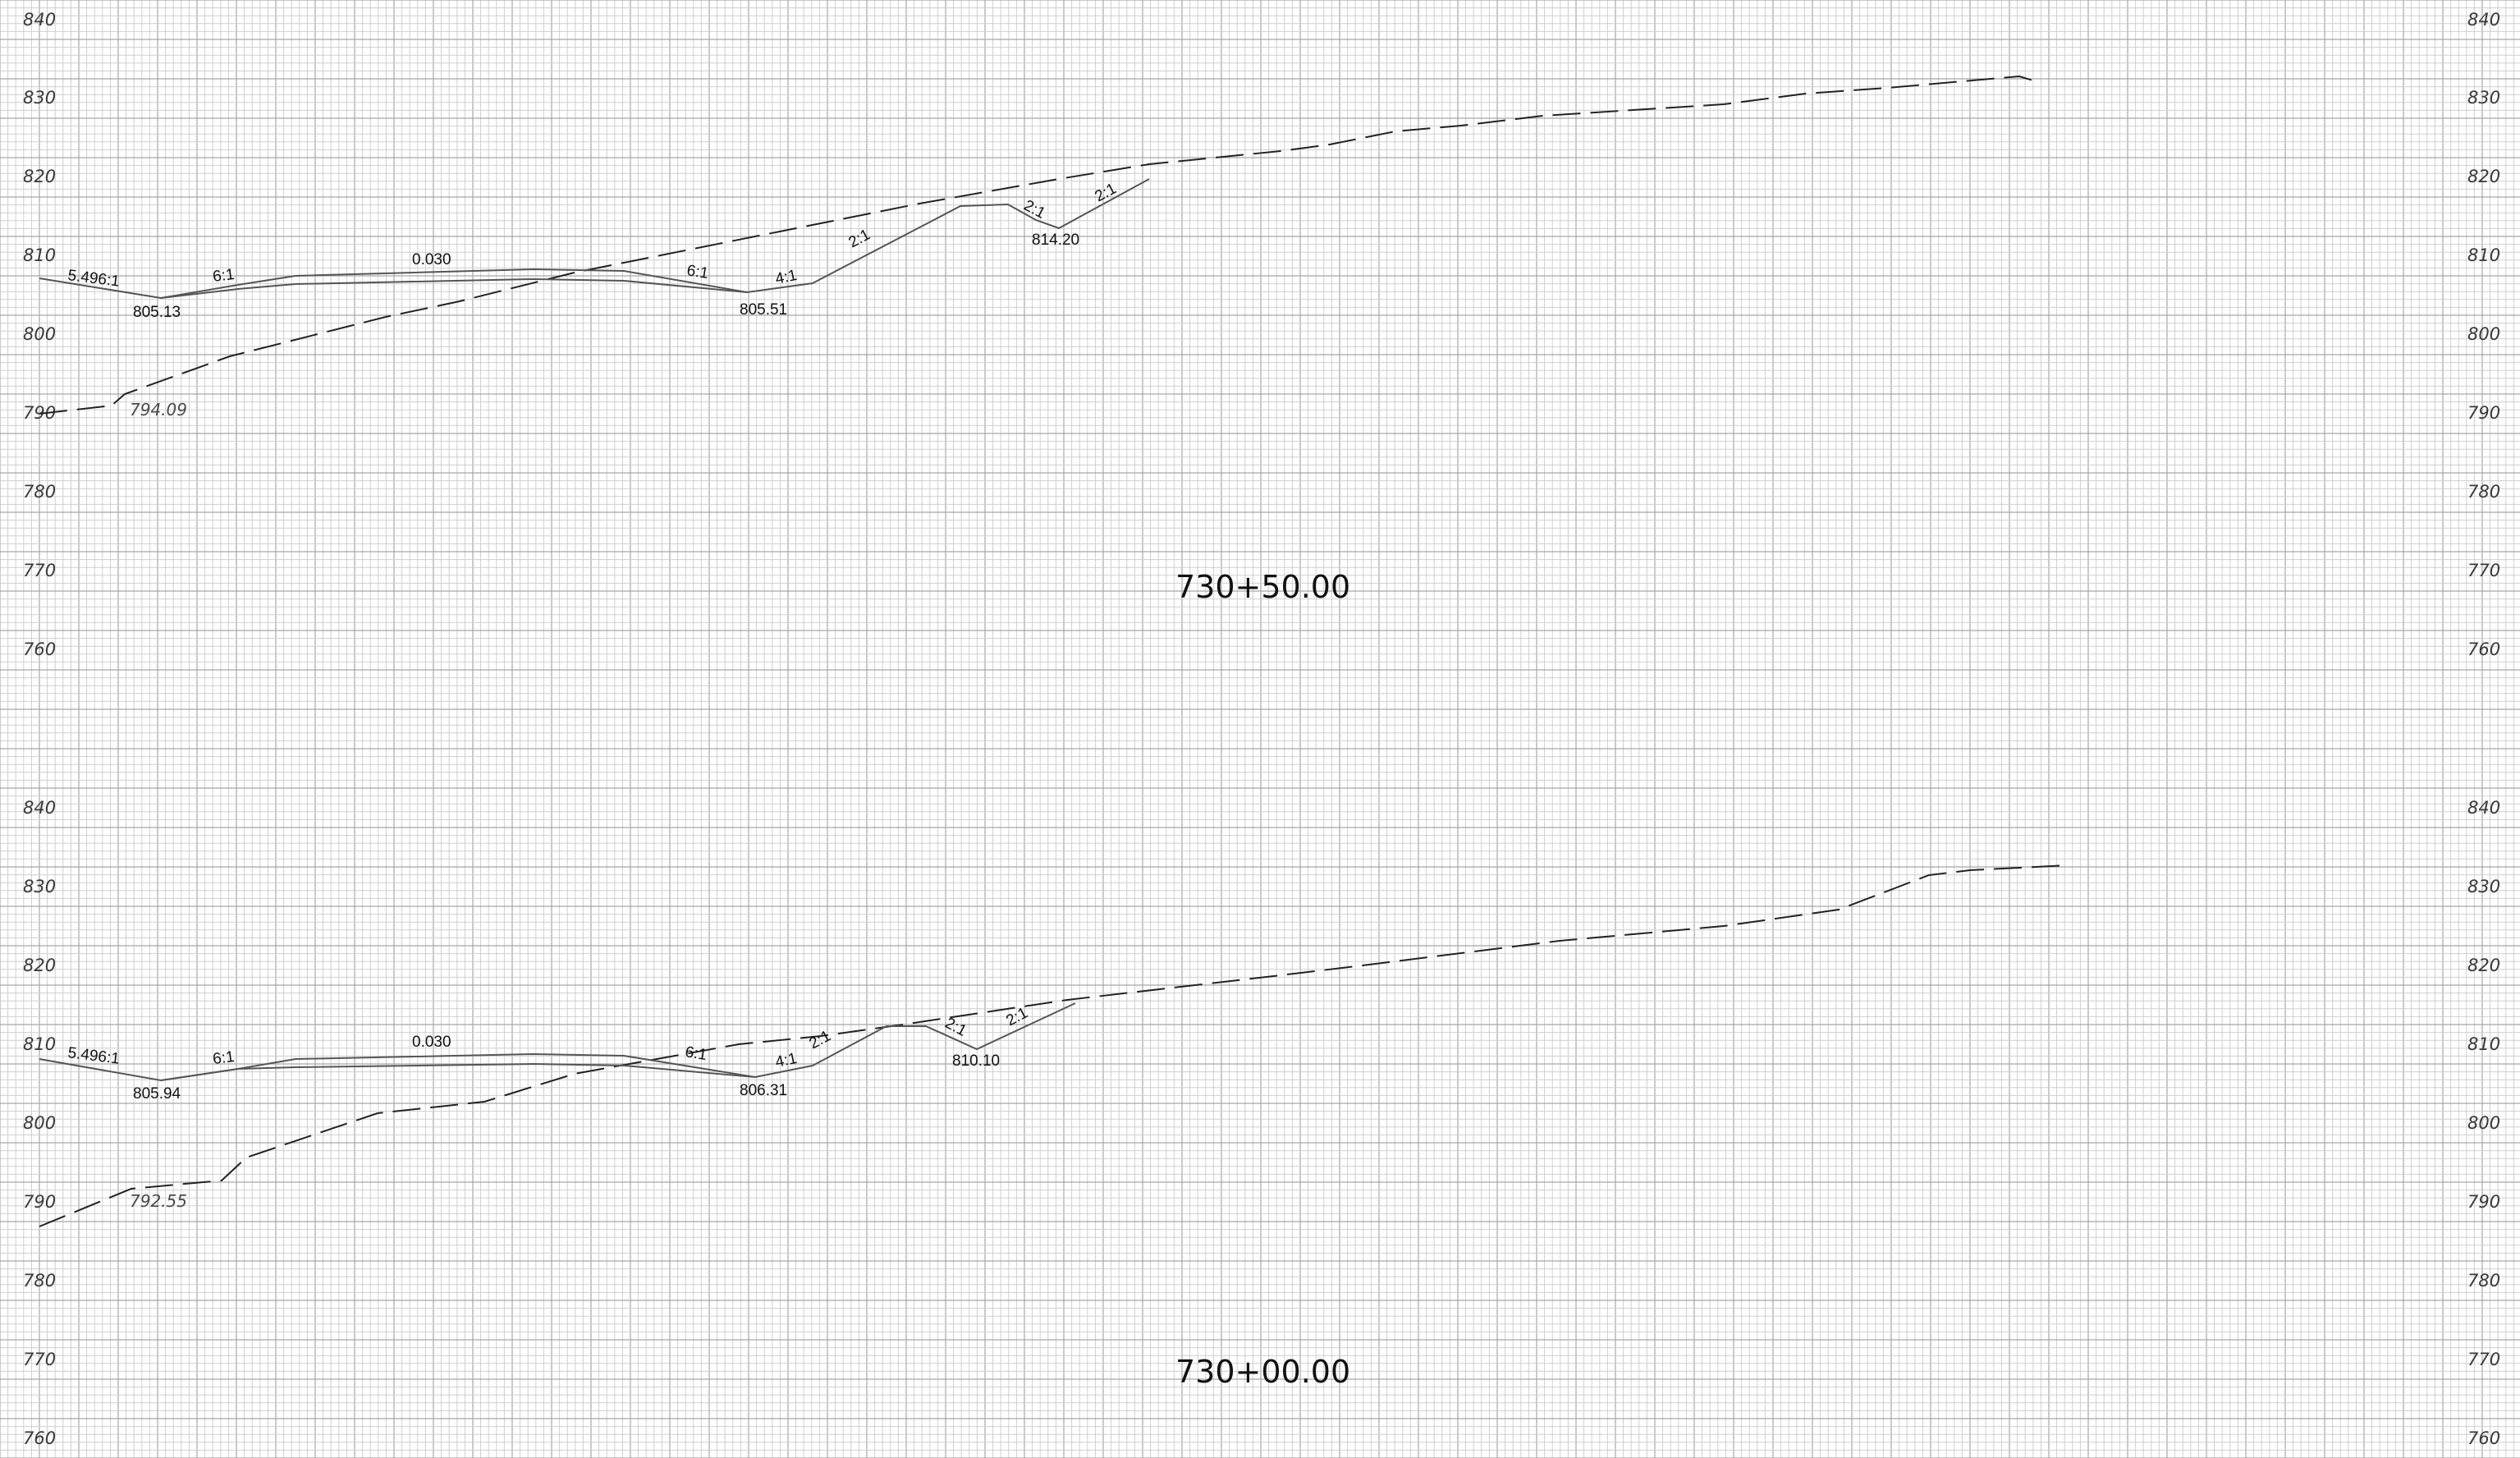  What do you see at coordinates (763, 1090) in the screenshot?
I see `elevation-callout: 806.31` at bounding box center [763, 1090].